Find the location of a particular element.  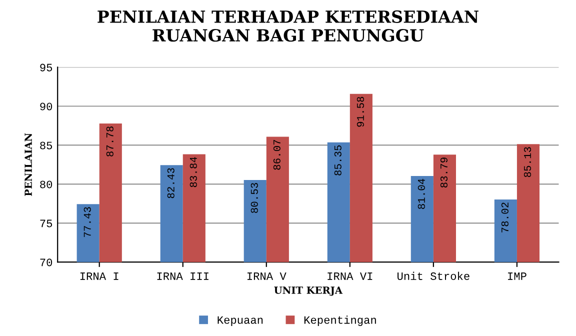

y-tick-label: 95 is located at coordinates (46, 68).